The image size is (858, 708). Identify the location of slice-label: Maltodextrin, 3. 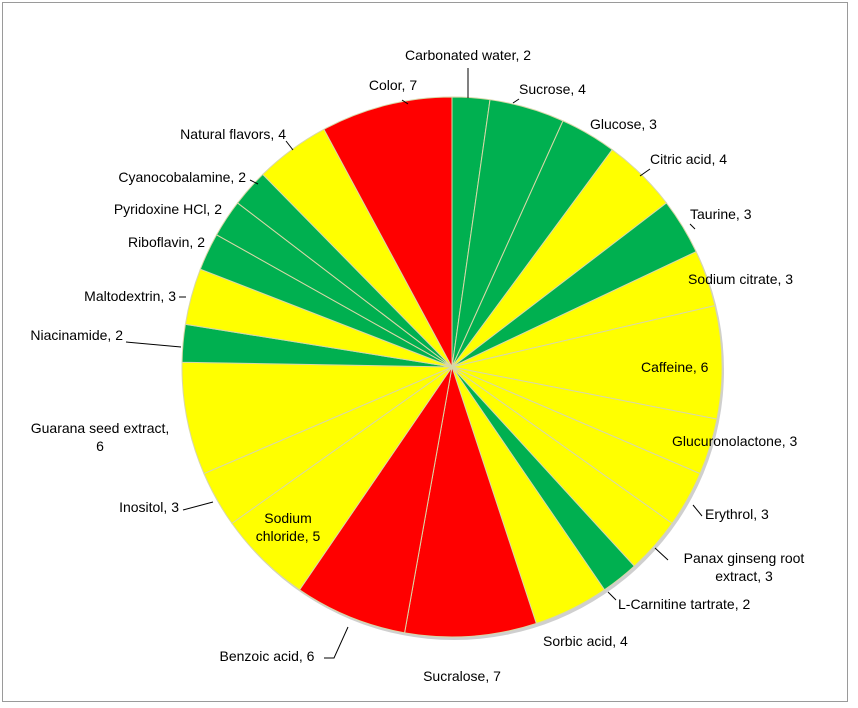
(130, 296).